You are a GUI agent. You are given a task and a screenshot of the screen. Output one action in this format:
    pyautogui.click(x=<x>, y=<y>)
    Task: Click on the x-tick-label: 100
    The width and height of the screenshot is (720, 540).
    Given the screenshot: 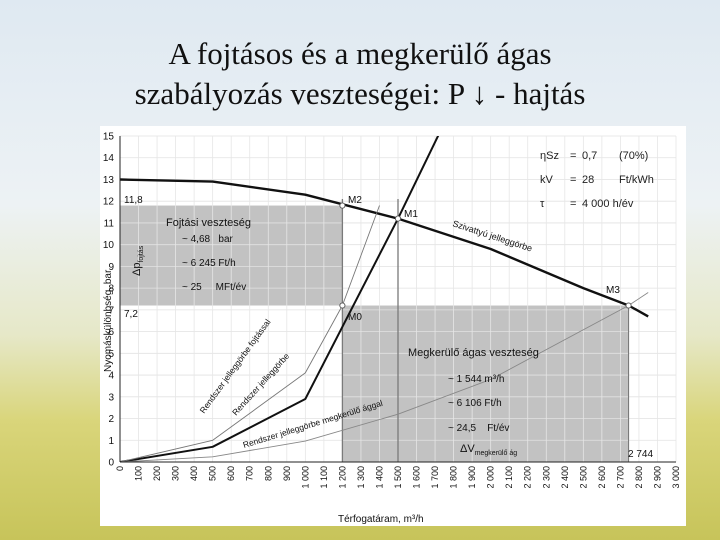 What is the action you would take?
    pyautogui.click(x=139, y=473)
    